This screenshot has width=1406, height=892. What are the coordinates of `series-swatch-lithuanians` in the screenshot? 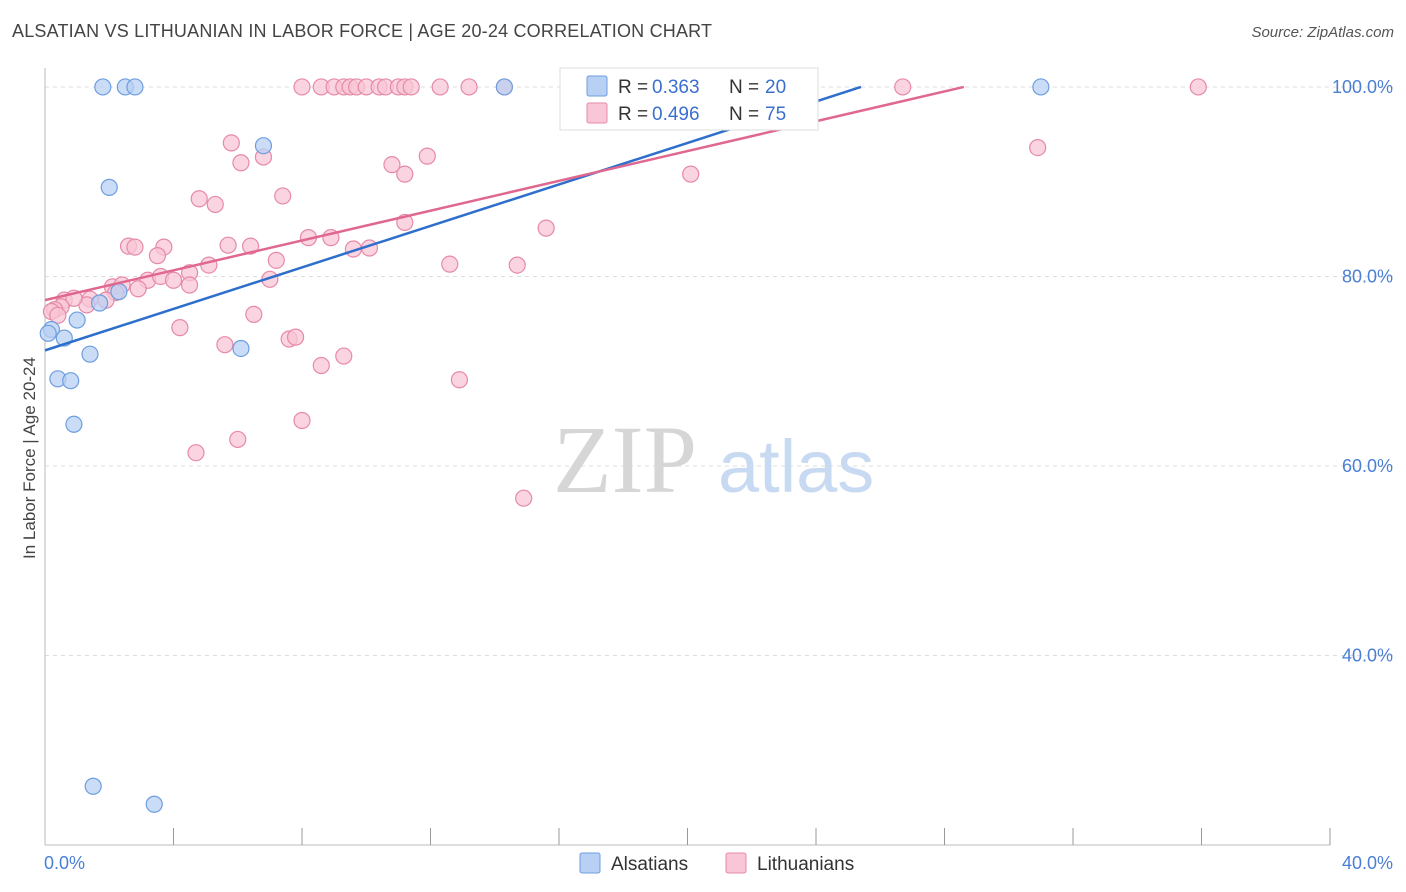 It's located at (736, 863).